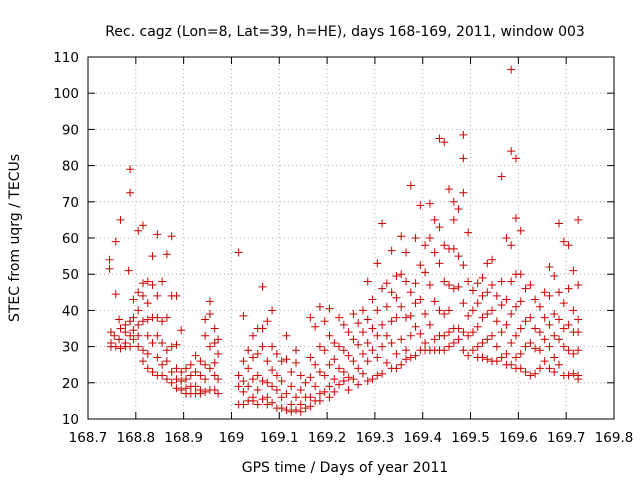 This screenshot has height=480, width=640. I want to click on x-tick-label: 169.7, so click(566, 438).